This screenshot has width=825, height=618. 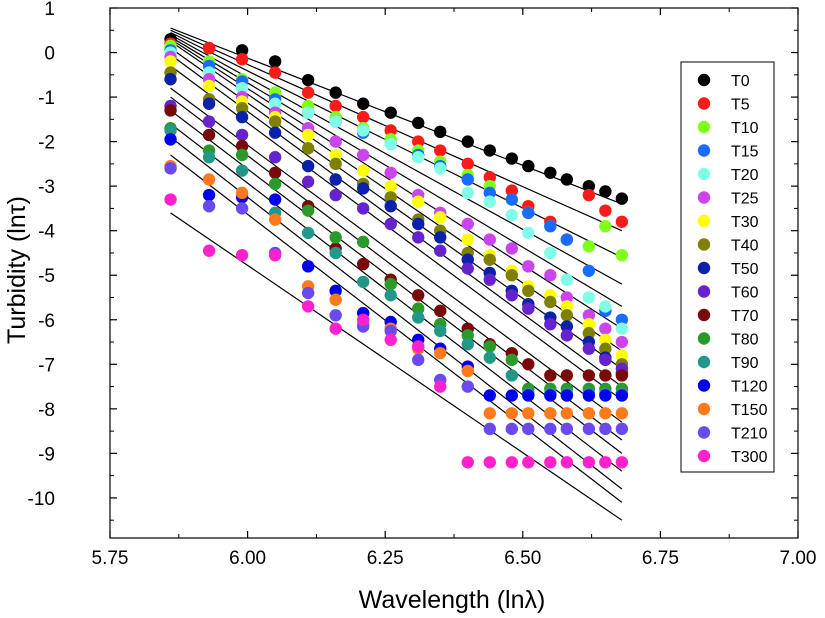 What do you see at coordinates (745, 152) in the screenshot?
I see `legend-label-t15: T15` at bounding box center [745, 152].